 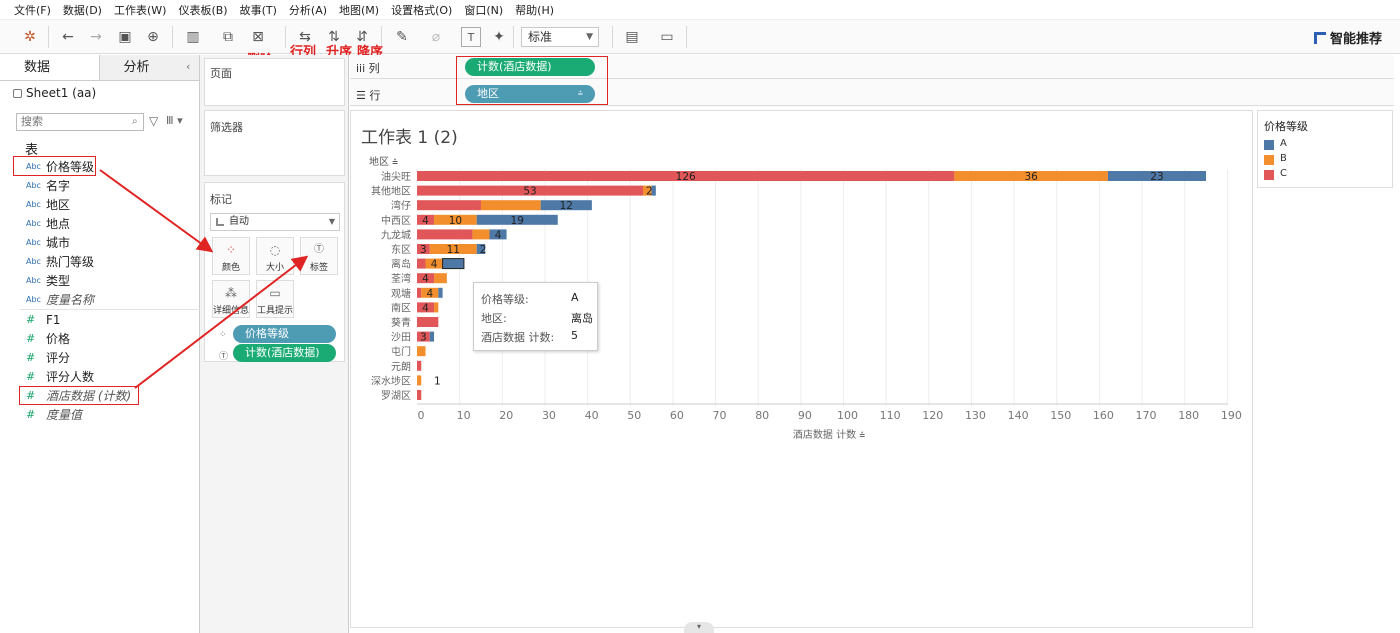 I want to click on rows-pill: 地区 ⩮, so click(x=530, y=94).